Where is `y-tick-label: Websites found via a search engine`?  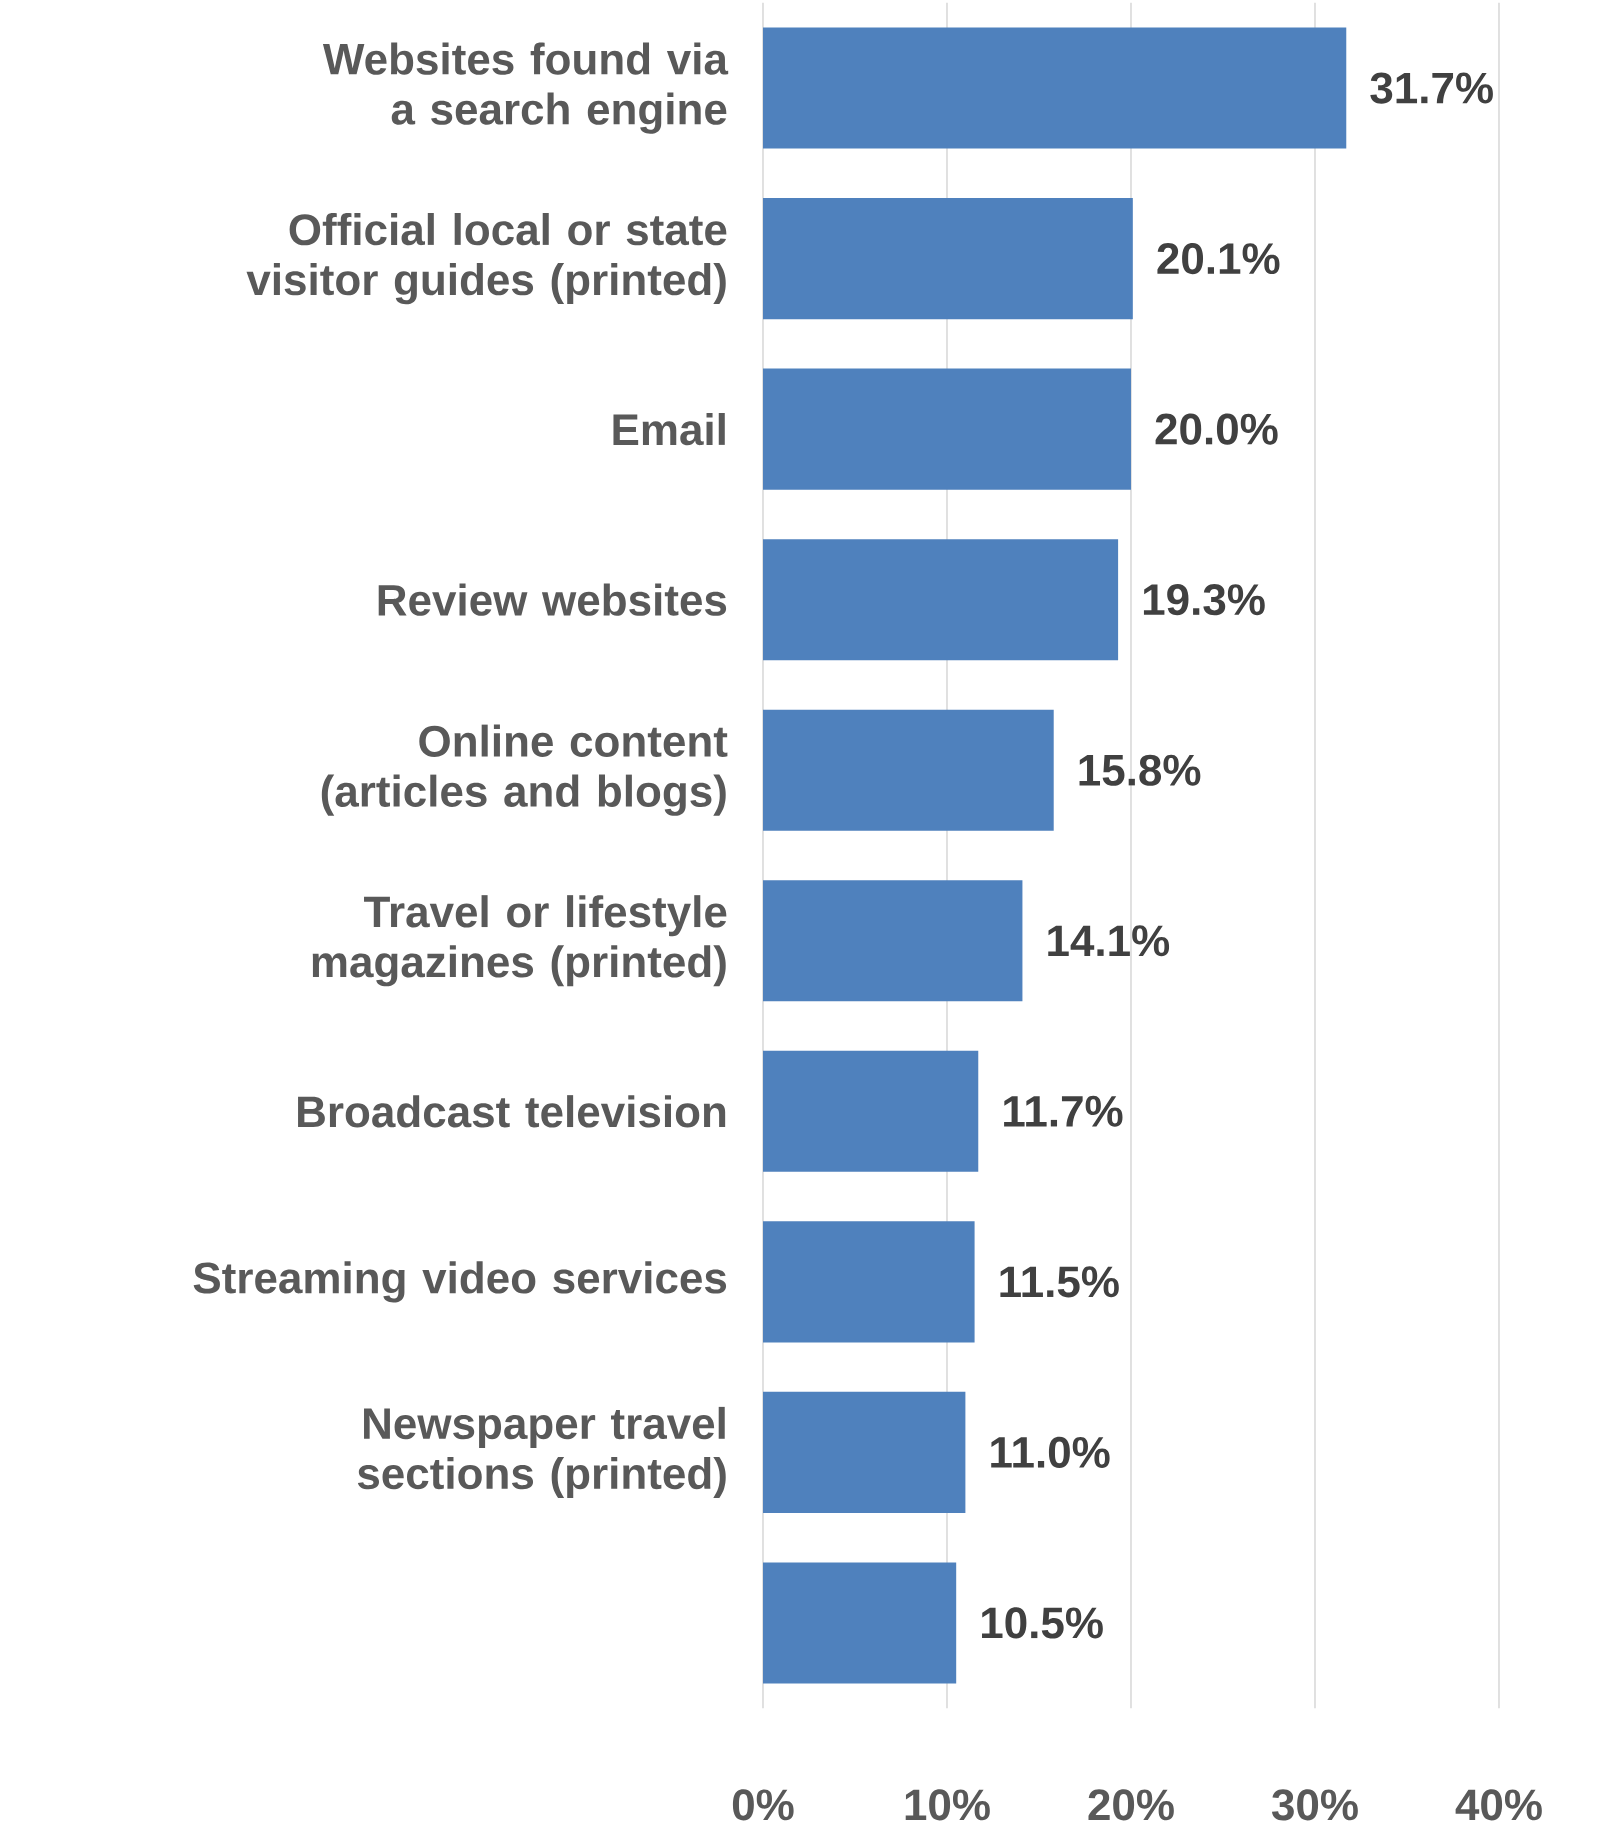 y-tick-label: Websites found via a search engine is located at coordinates (525, 88).